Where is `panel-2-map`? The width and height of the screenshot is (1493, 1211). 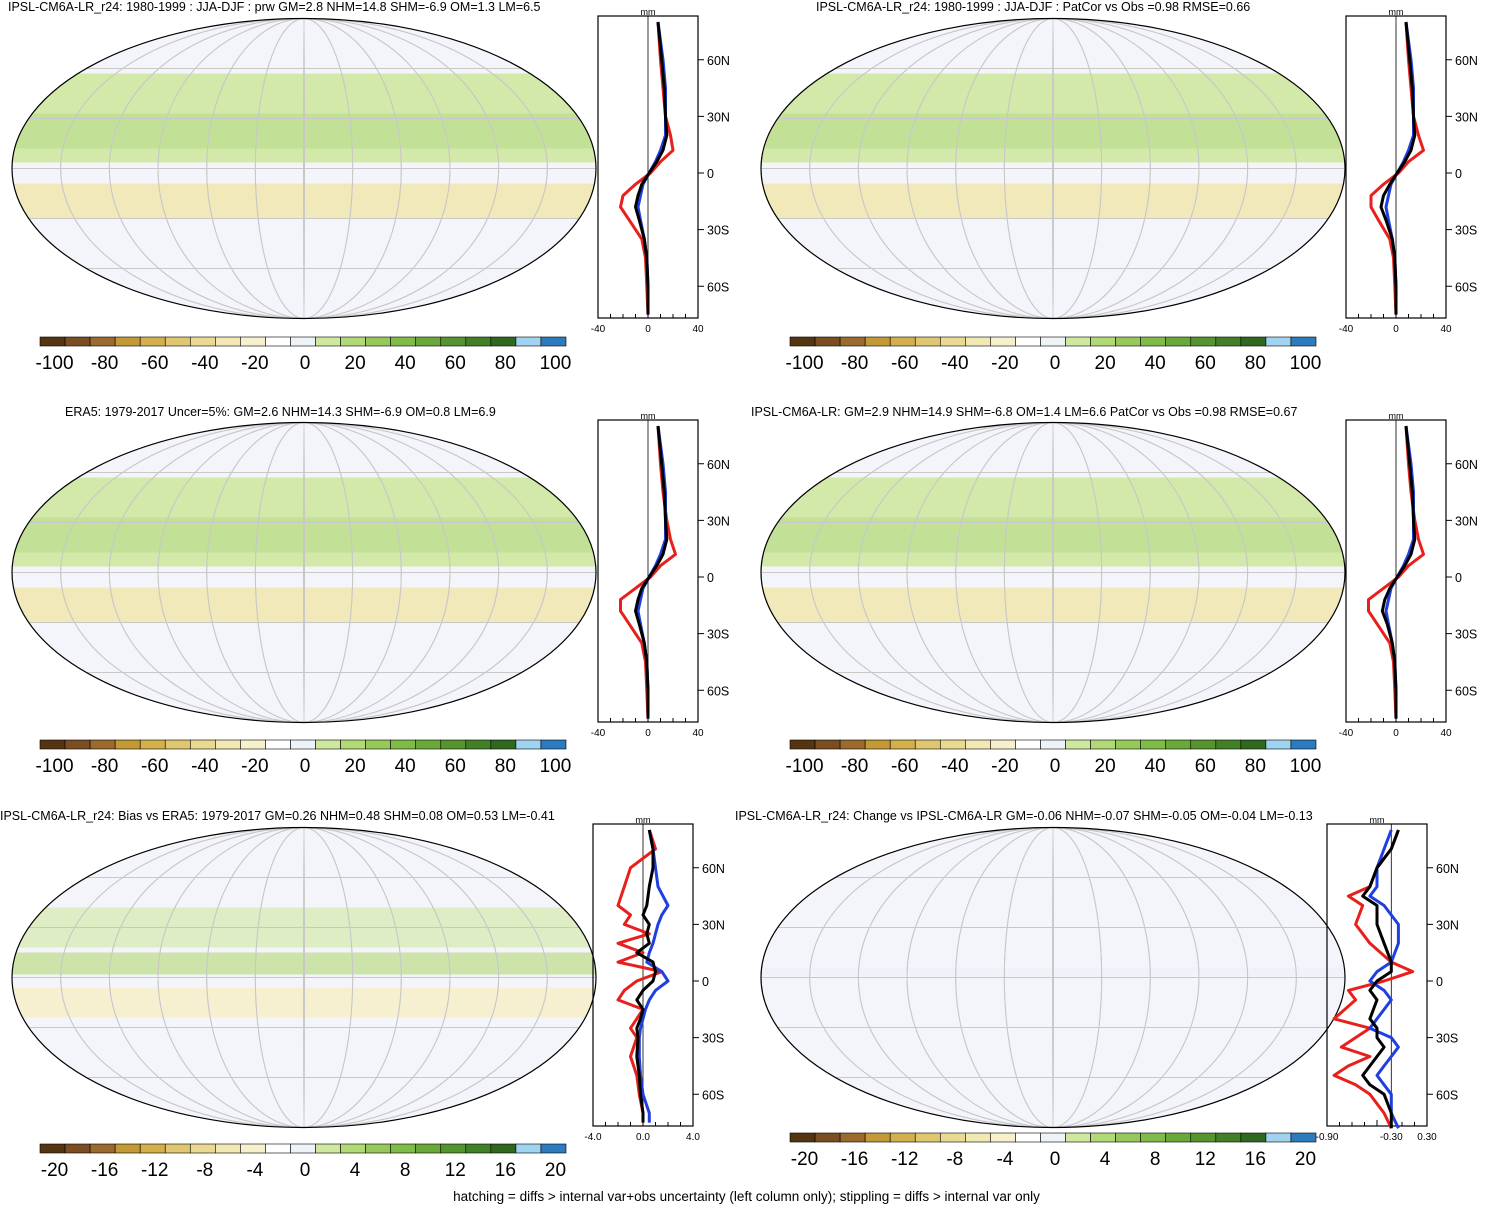 panel-2-map is located at coordinates (1053, 168).